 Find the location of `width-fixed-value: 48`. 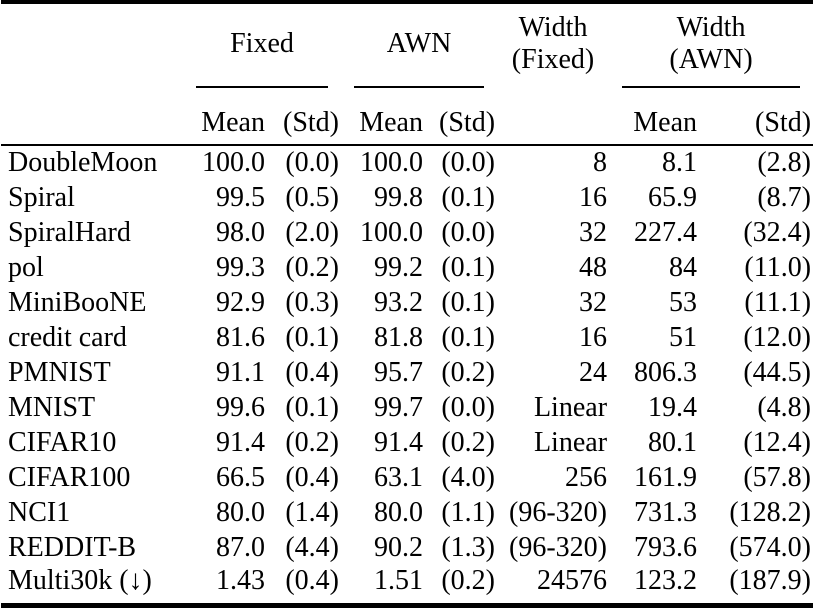

width-fixed-value: 48 is located at coordinates (593, 267).